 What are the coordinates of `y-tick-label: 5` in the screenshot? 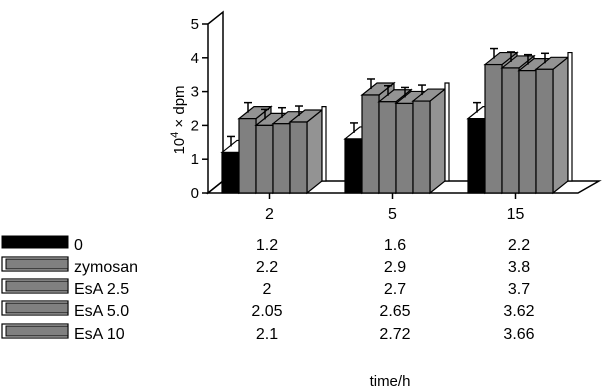 It's located at (195, 24).